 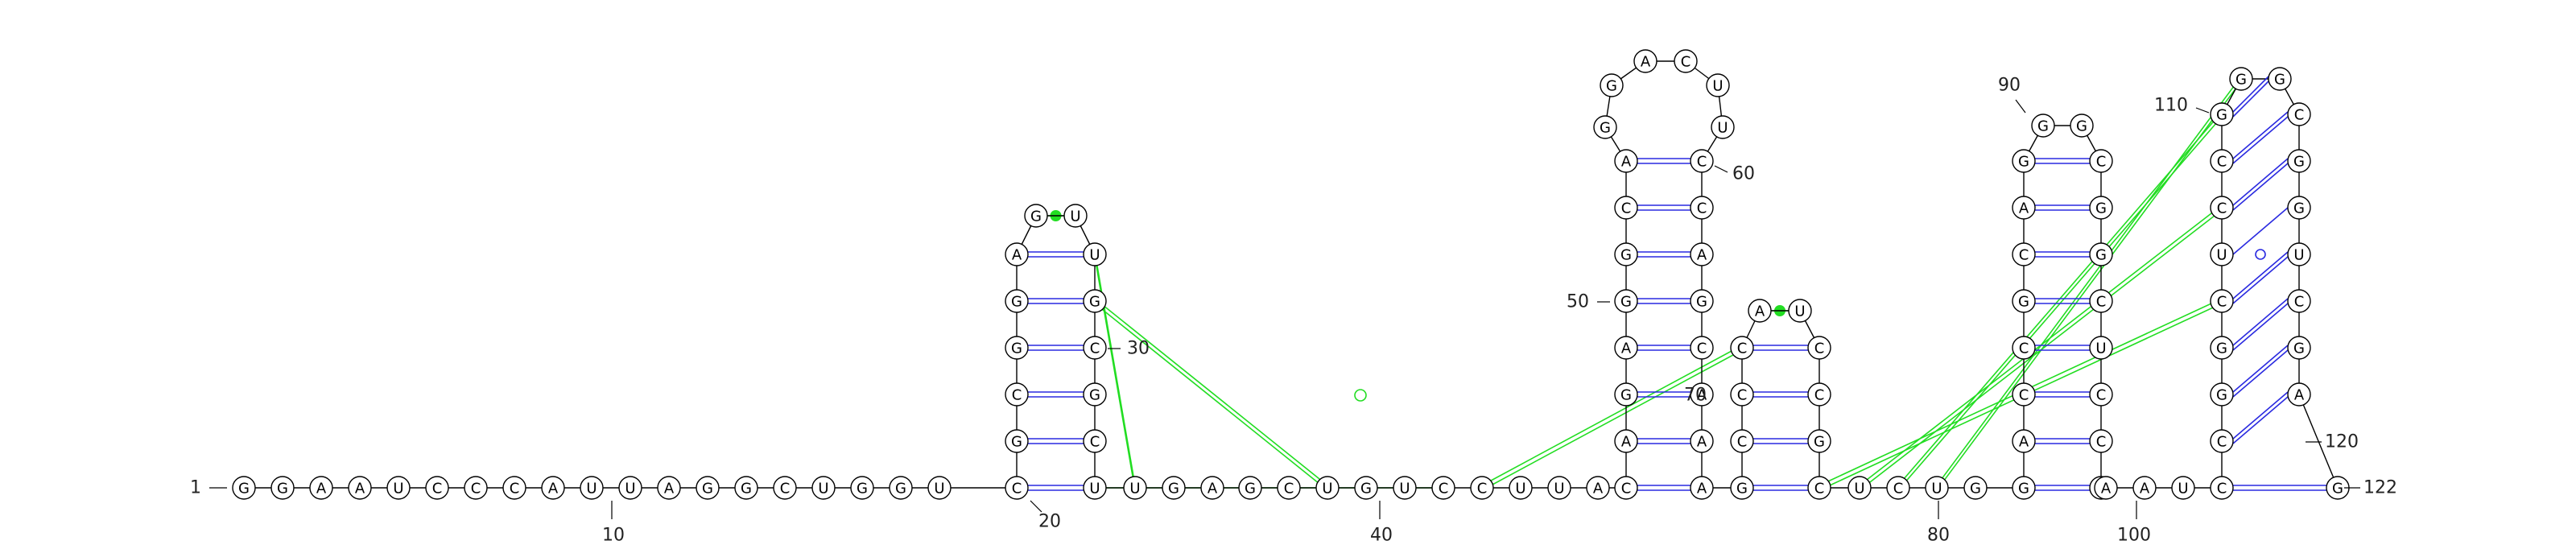 What do you see at coordinates (2010, 86) in the screenshot?
I see `label-90: 90` at bounding box center [2010, 86].